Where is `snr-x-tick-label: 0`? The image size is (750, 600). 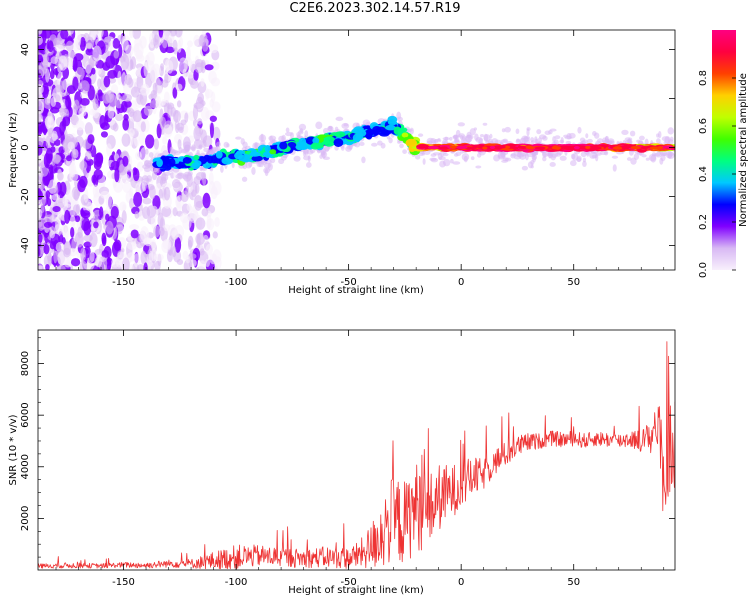
snr-x-tick-label: 0 is located at coordinates (461, 582).